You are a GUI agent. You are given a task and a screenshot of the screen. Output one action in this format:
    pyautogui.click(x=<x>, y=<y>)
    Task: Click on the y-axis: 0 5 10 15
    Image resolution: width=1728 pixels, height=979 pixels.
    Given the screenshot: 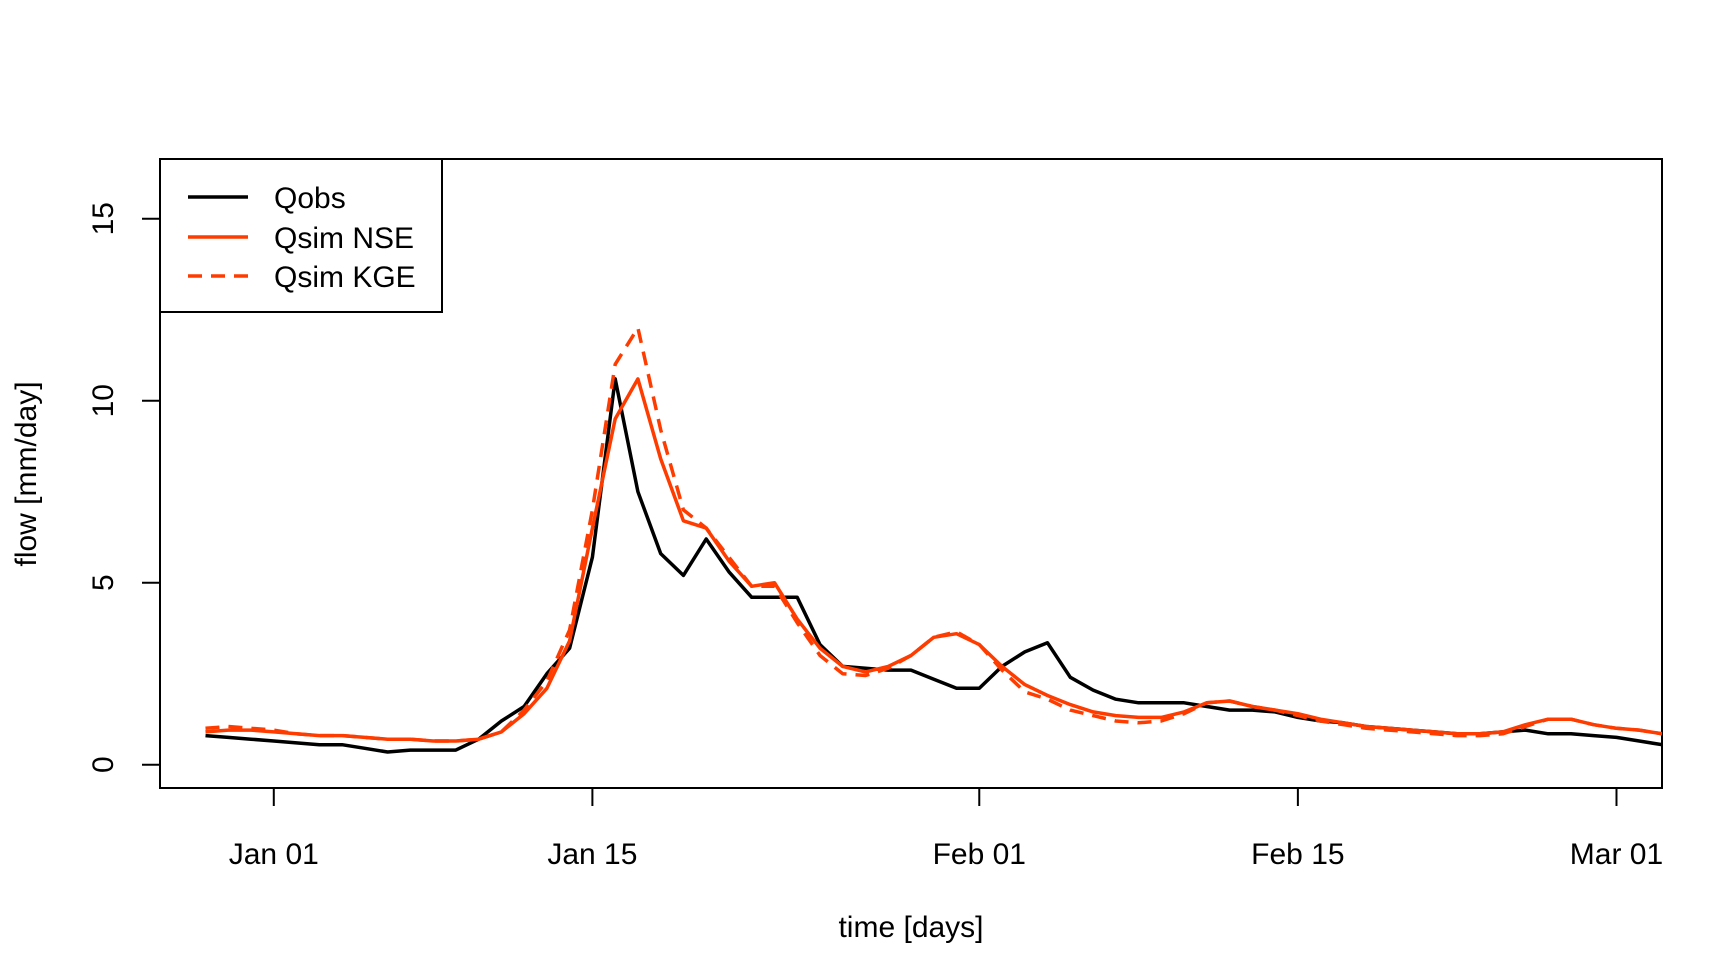 What is the action you would take?
    pyautogui.click(x=124, y=487)
    